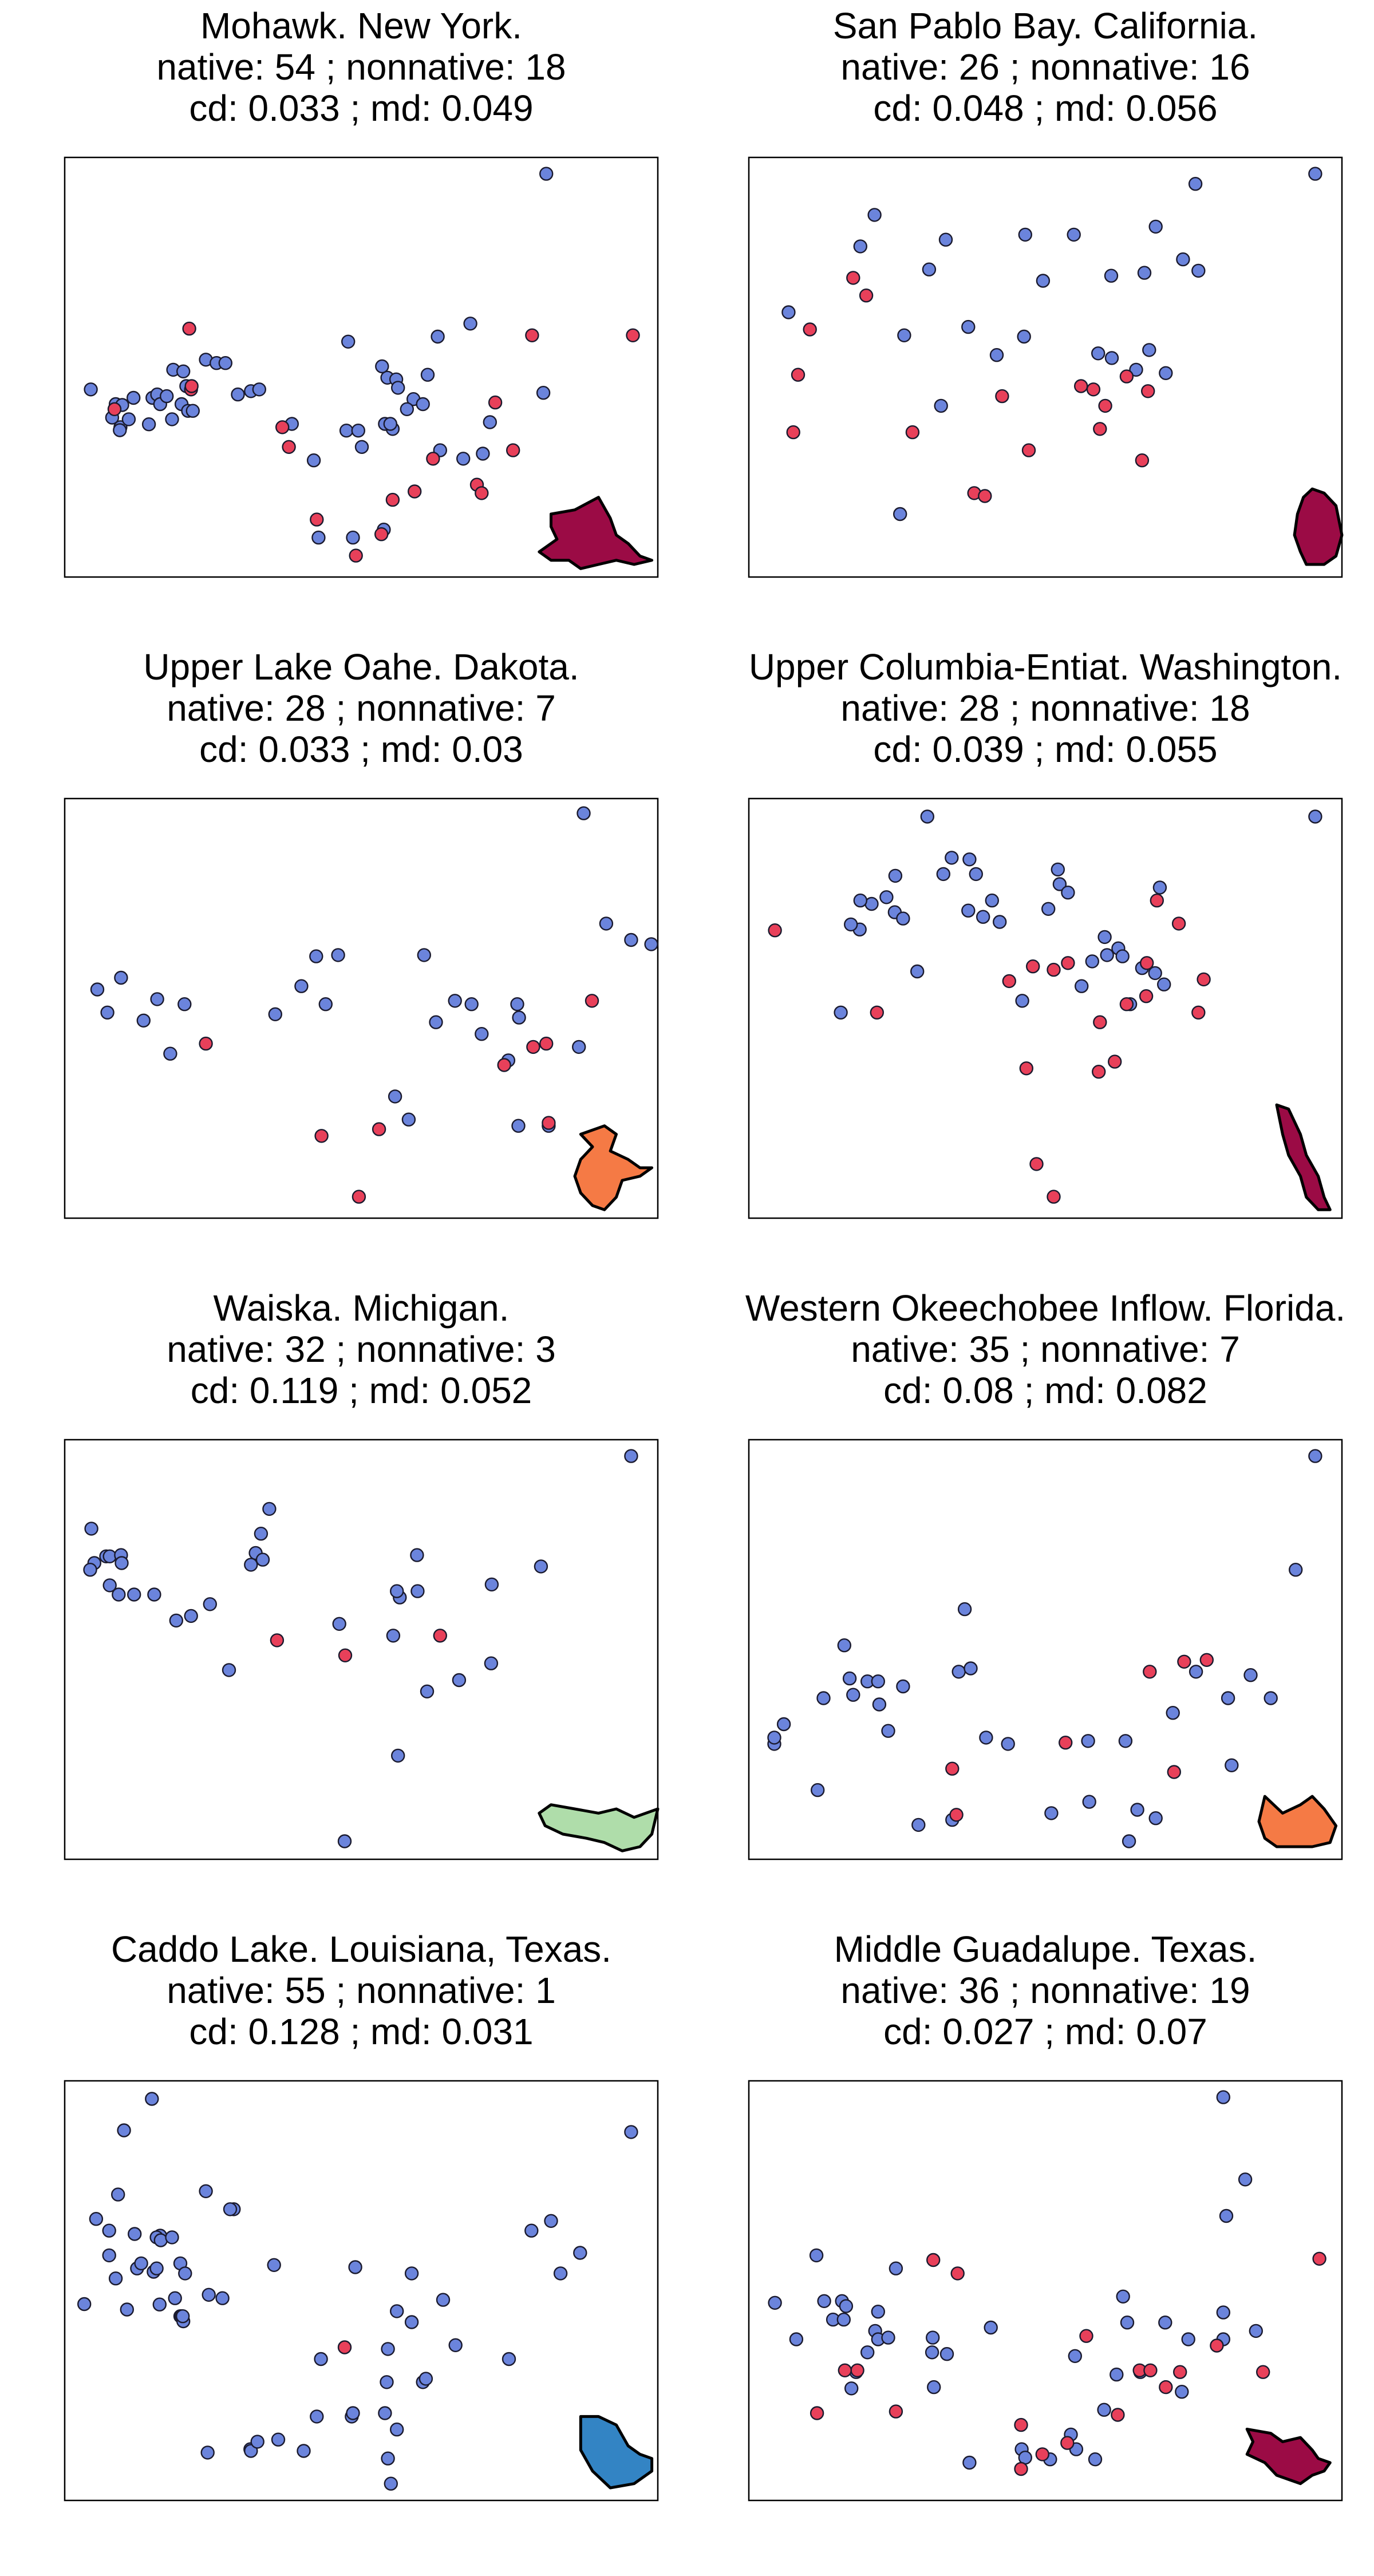 The image size is (1374, 2576). Describe the element at coordinates (361, 1390) in the screenshot. I see `title-line-3: cd: 0.119 ; md: 0.052` at that location.